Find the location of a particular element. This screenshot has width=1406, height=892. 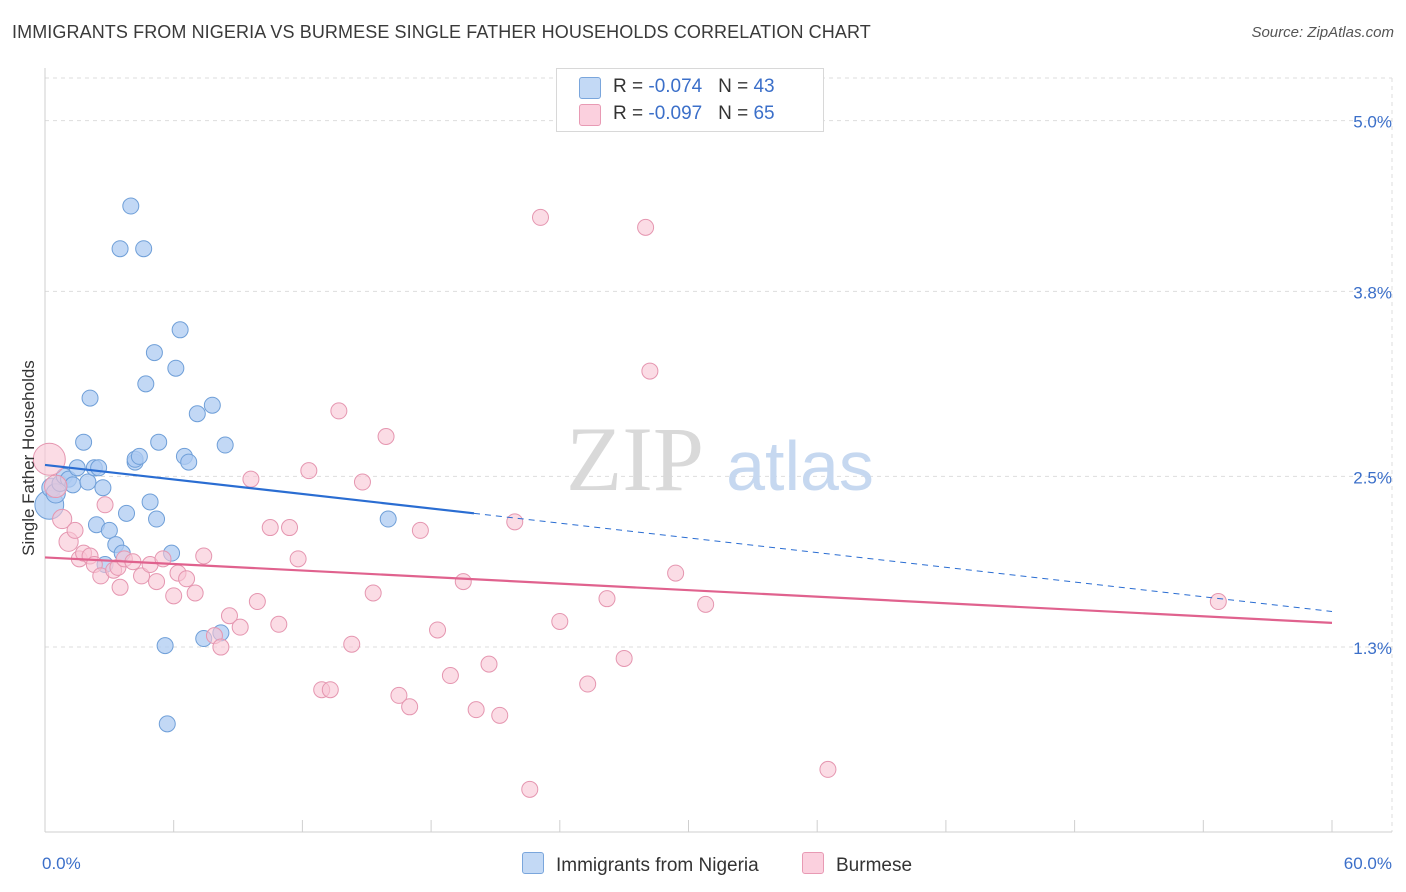

y-tick-label: 2.5% is located at coordinates (1372, 477).